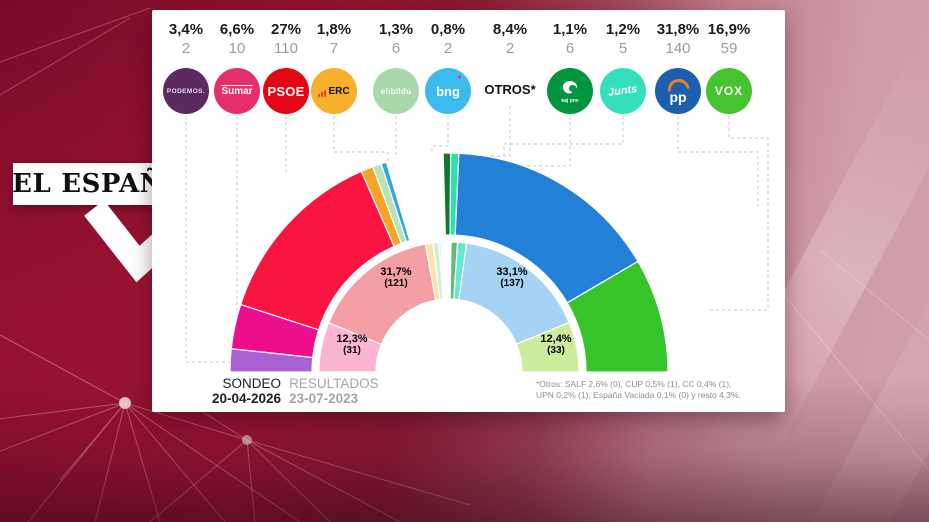 The width and height of the screenshot is (929, 522). I want to click on otros-label: OTROS*, so click(510, 89).